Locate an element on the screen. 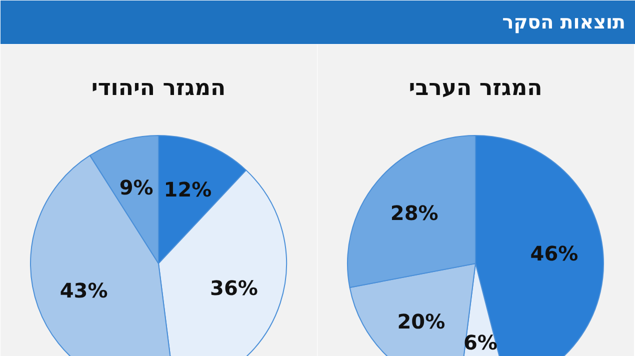 The image size is (635, 356). data-label: 20% is located at coordinates (421, 321).